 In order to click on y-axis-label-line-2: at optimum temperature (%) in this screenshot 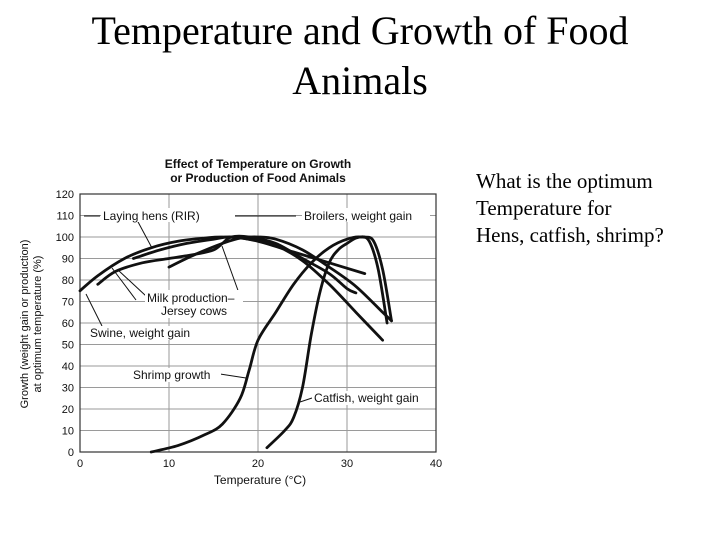, I will do `click(38, 324)`.